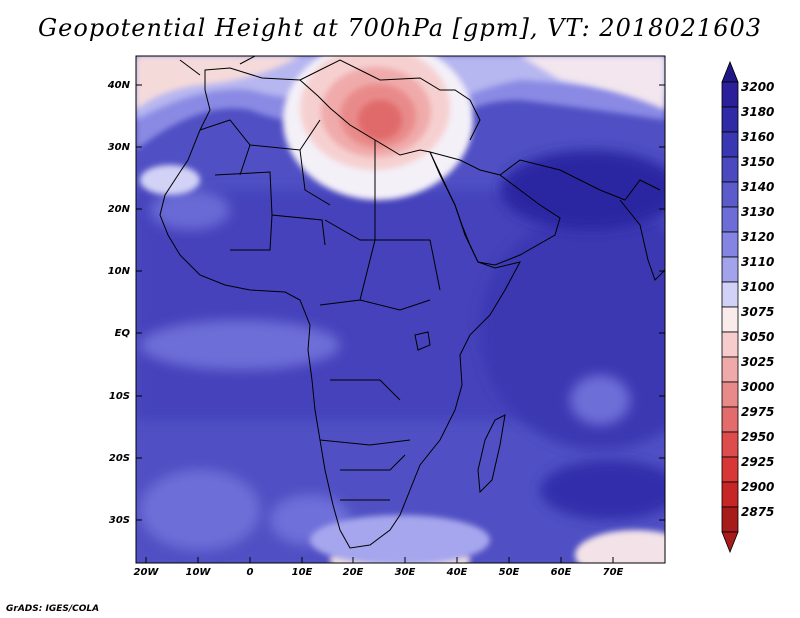  What do you see at coordinates (758, 362) in the screenshot?
I see `colorbar-label: 3025` at bounding box center [758, 362].